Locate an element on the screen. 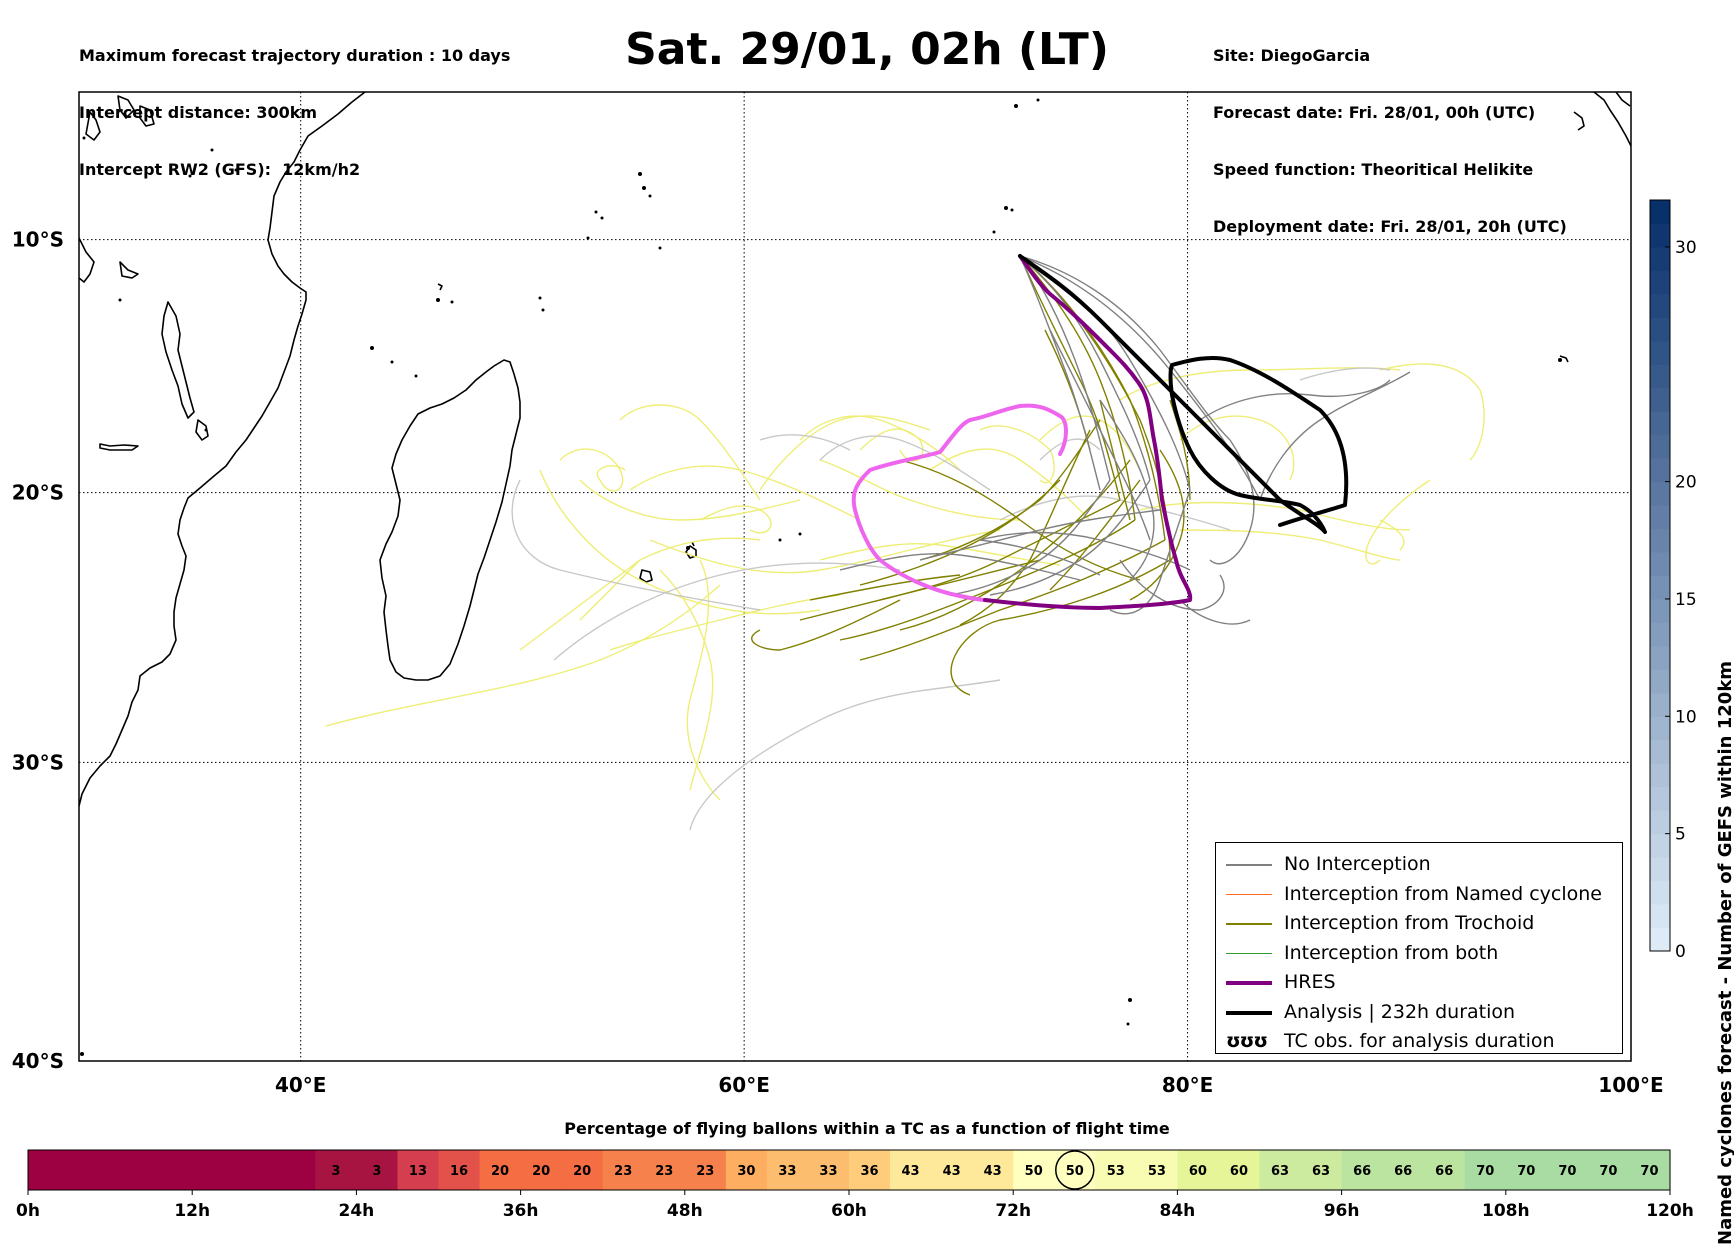  forecast-date-text: Forecast date: Fri. 28/01, 00h (UTC) is located at coordinates (1374, 112).